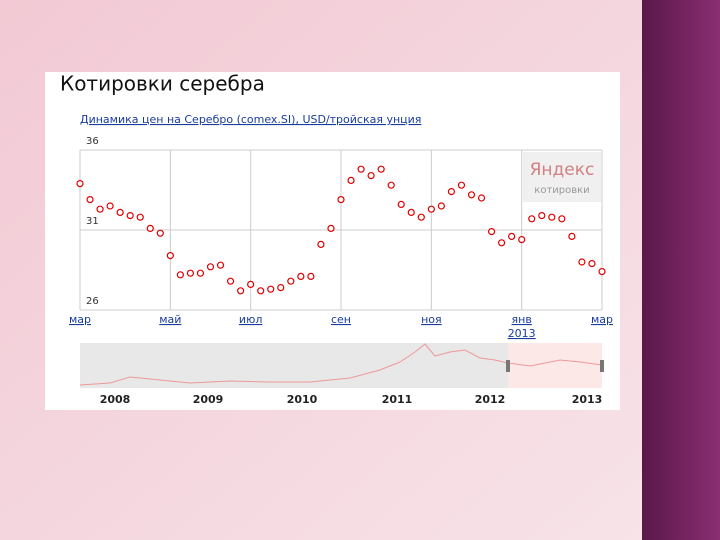  What do you see at coordinates (562, 170) in the screenshot?
I see `logo-name: Яндекс` at bounding box center [562, 170].